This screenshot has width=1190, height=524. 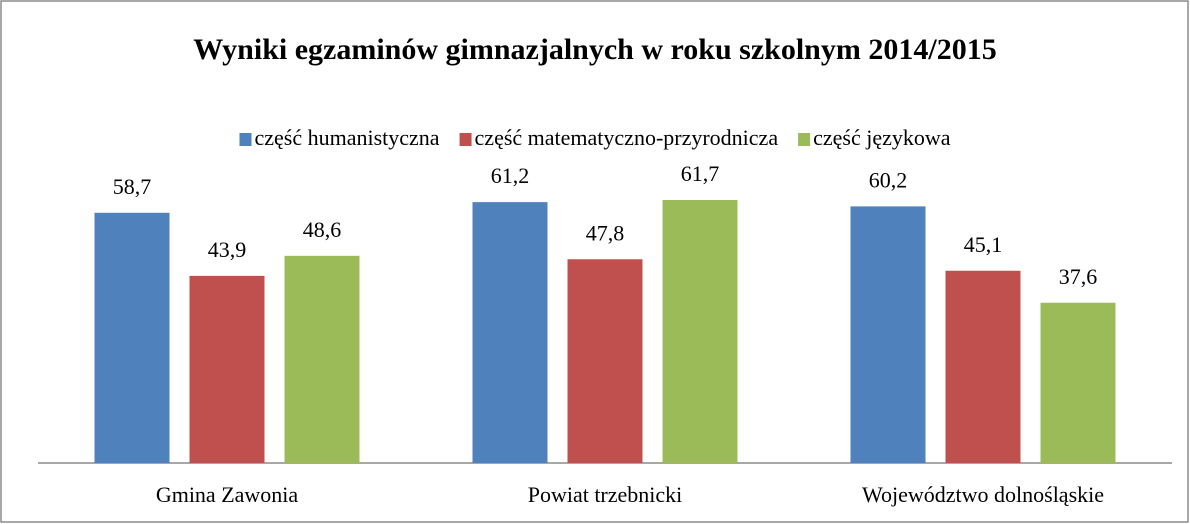 What do you see at coordinates (1078, 276) in the screenshot?
I see `data-label: 37,6` at bounding box center [1078, 276].